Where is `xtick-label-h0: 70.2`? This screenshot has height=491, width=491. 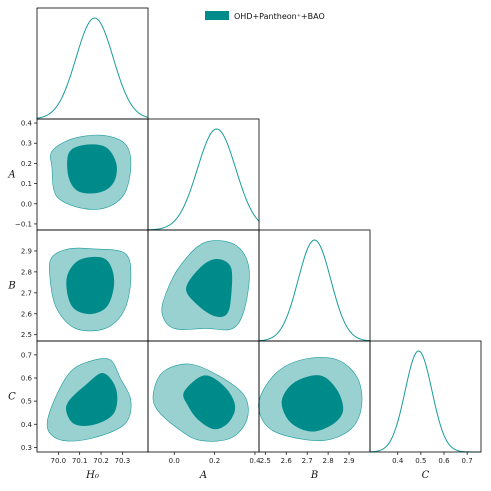 xtick-label-h0: 70.2 is located at coordinates (101, 461).